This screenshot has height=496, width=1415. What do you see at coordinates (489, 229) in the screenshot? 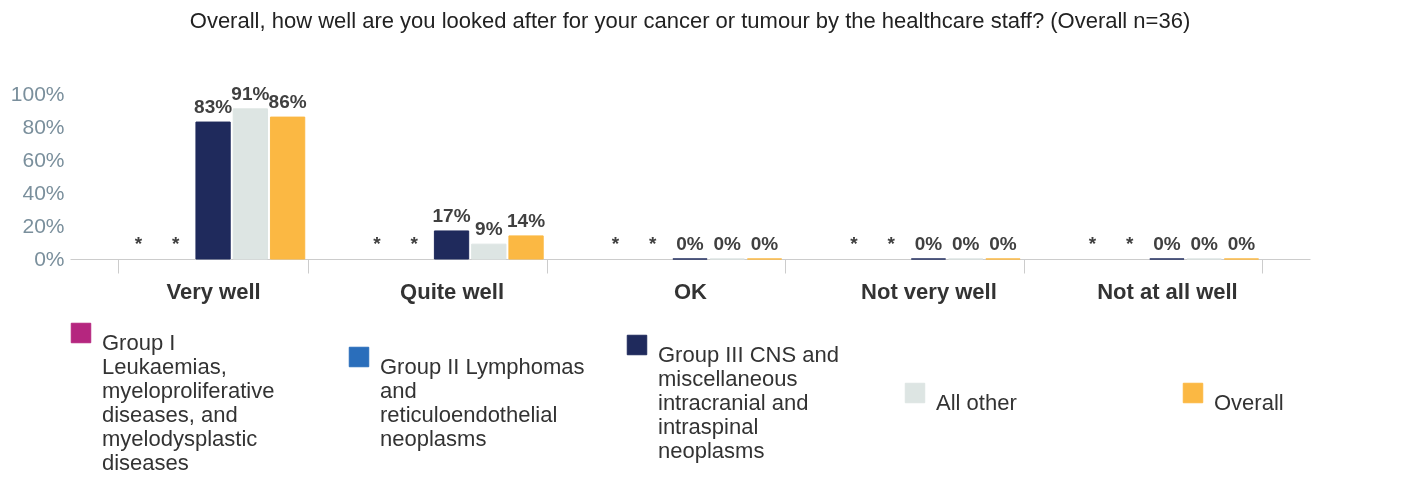
I see `data-label: 9%` at bounding box center [489, 229].